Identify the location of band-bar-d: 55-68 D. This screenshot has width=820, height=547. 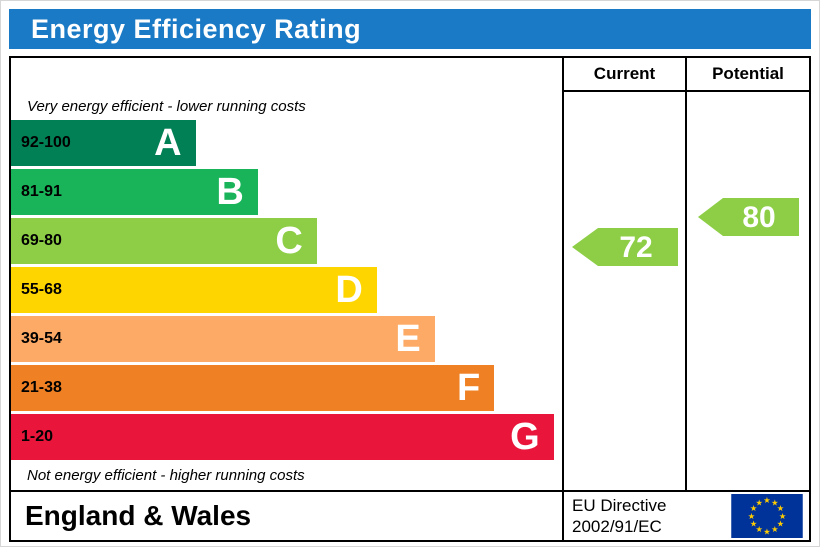
(194, 290).